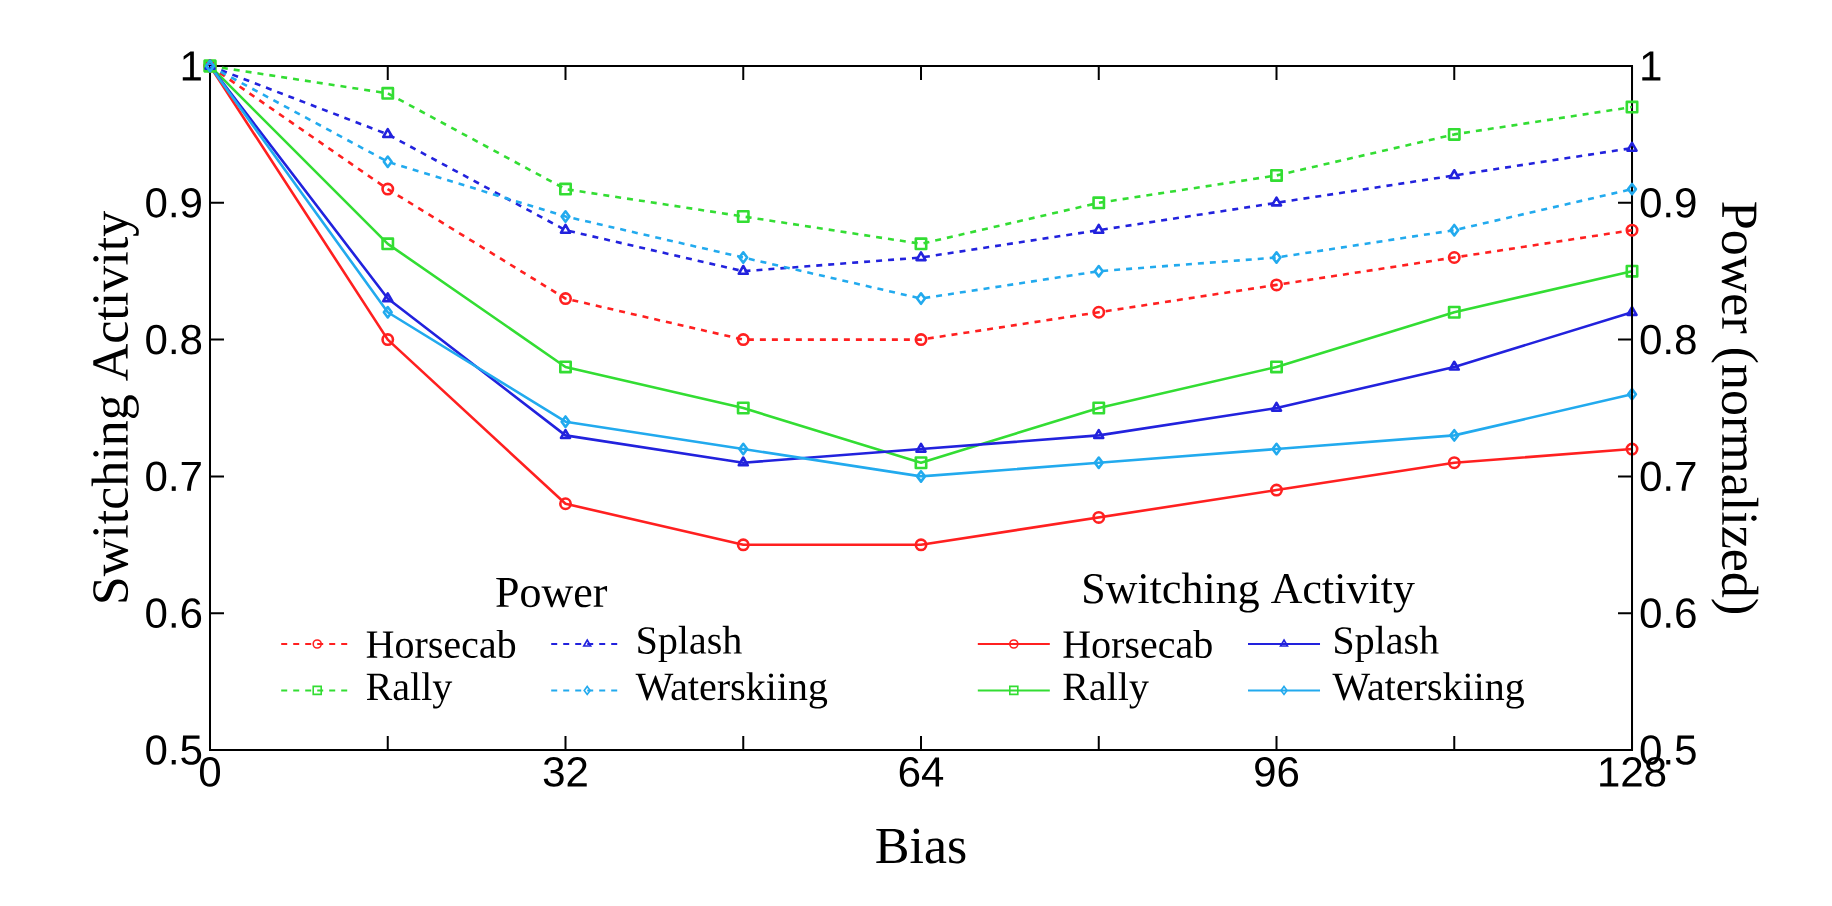 Image resolution: width=1832 pixels, height=906 pixels. Describe the element at coordinates (174, 613) in the screenshot. I see `y-tick-label: 0.6` at that location.